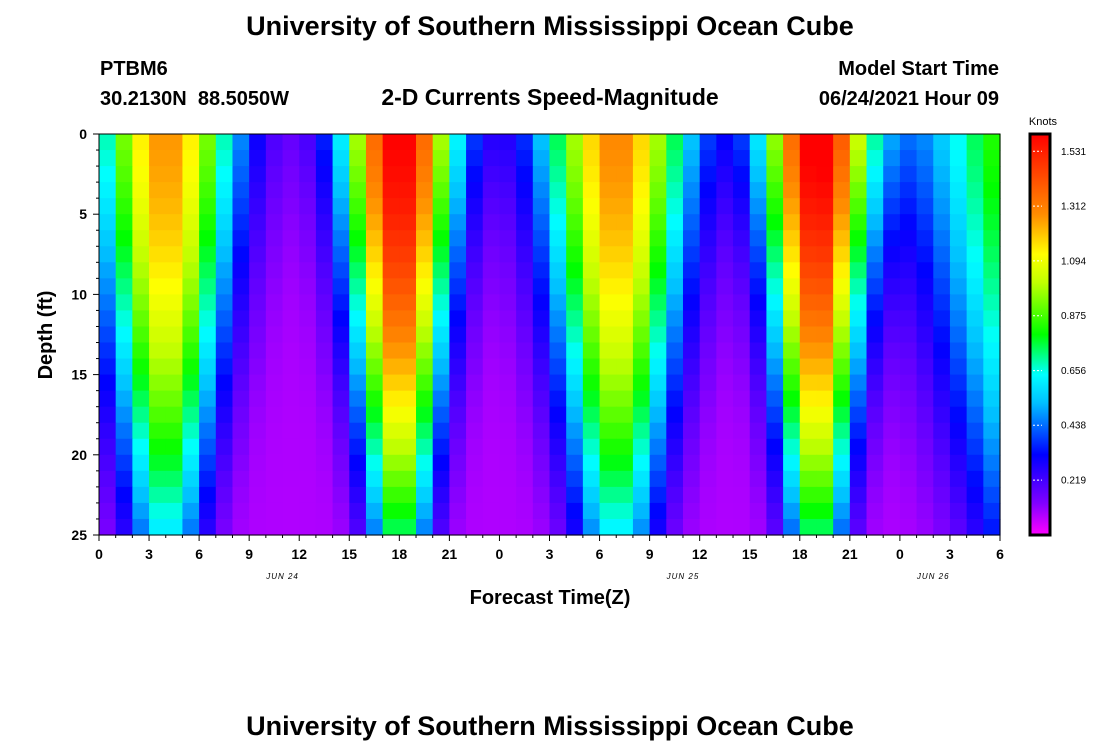 Image resolution: width=1100 pixels, height=750 pixels. What do you see at coordinates (450, 554) in the screenshot?
I see `x-tick-label: 21` at bounding box center [450, 554].